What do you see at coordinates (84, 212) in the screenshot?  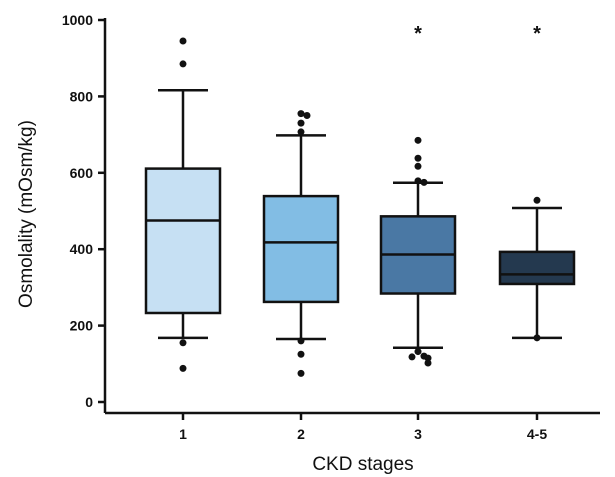 I see `y-axis: 0 200 400 600 800 1000` at bounding box center [84, 212].